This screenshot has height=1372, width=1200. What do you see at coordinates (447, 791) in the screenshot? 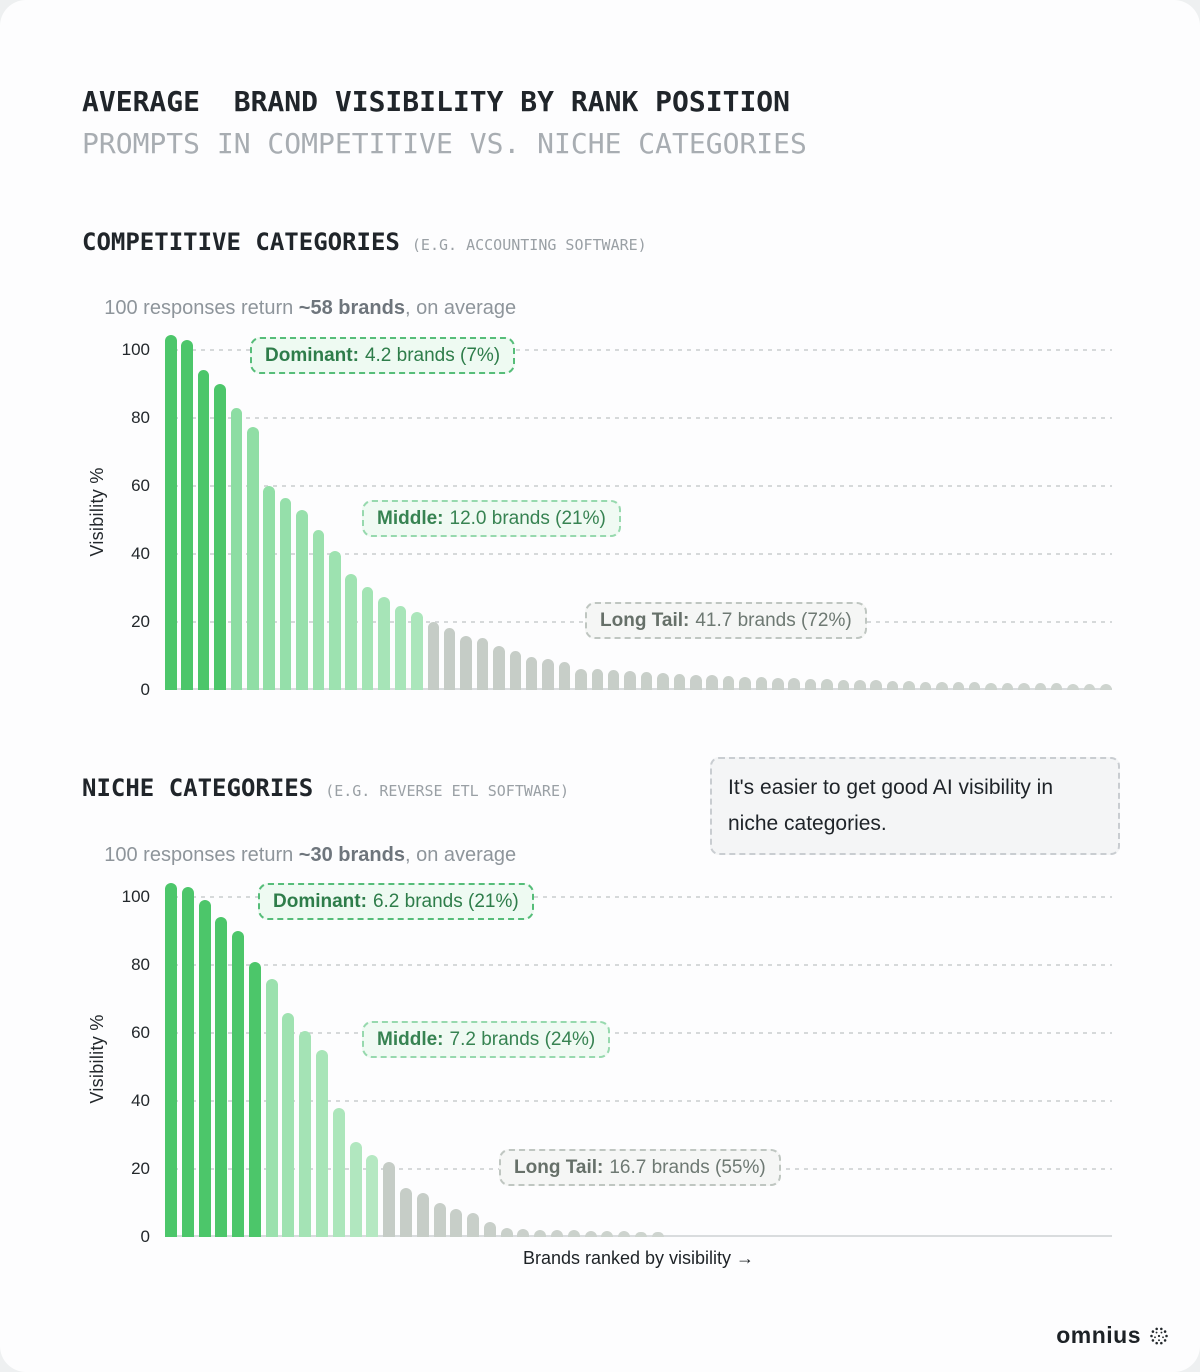
I see `section-subtitle: (E.G. REVERSE ETL SOFTWARE)` at bounding box center [447, 791].